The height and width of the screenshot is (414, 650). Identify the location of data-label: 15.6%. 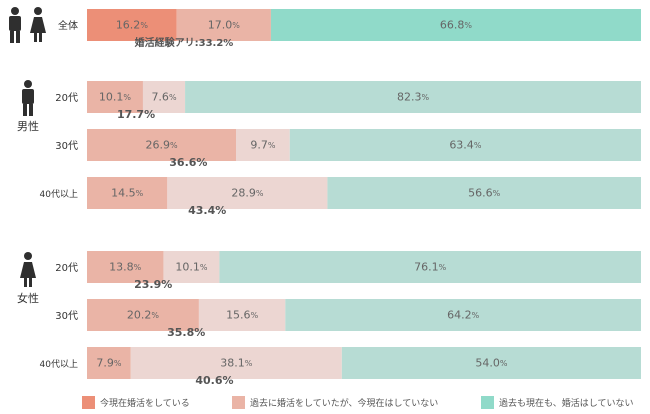
(242, 315).